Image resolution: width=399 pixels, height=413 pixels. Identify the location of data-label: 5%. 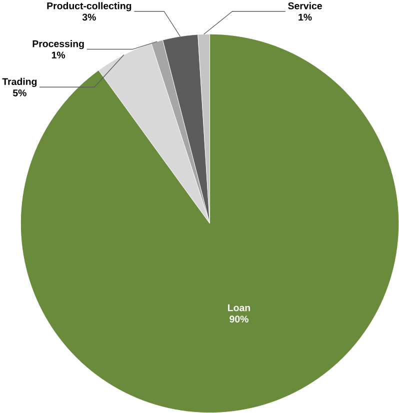
(19, 93).